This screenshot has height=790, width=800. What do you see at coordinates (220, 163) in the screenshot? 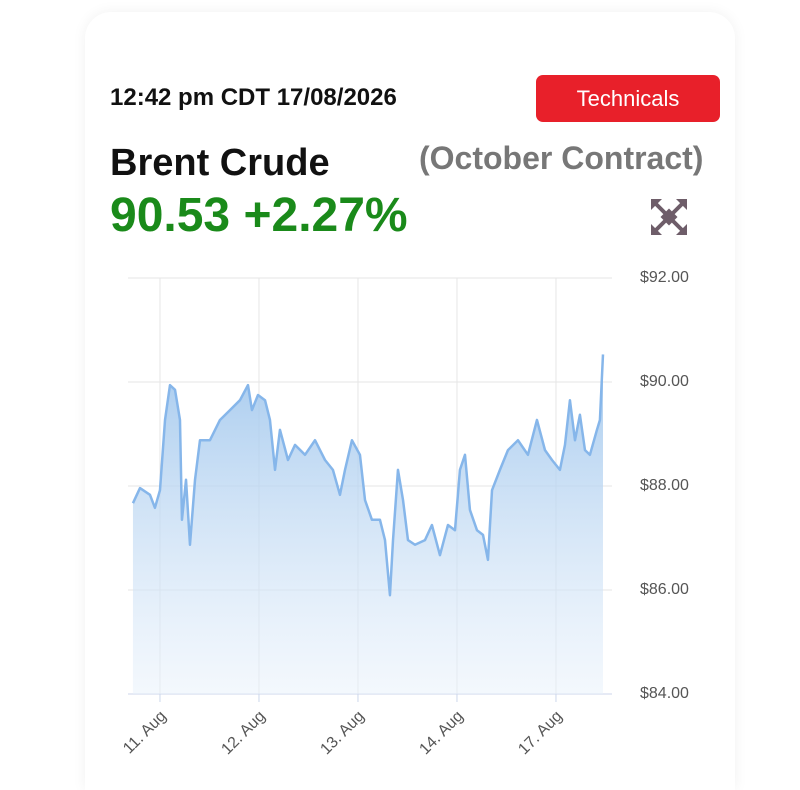
I see `instrument-name: Brent Crude` at bounding box center [220, 163].